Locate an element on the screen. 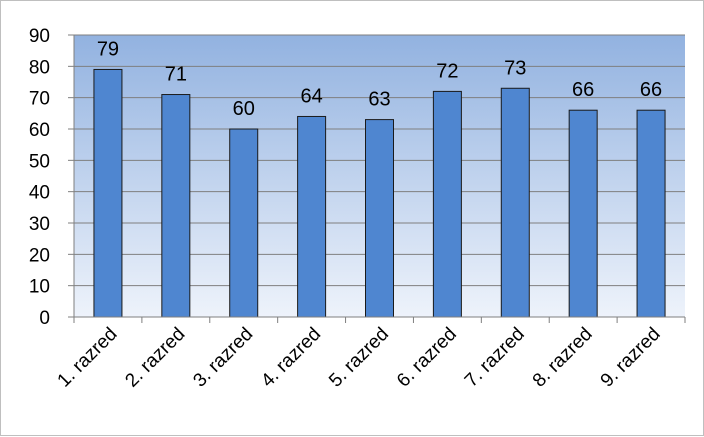 The width and height of the screenshot is (704, 437). x-tick-label: 5. razred is located at coordinates (359, 358).